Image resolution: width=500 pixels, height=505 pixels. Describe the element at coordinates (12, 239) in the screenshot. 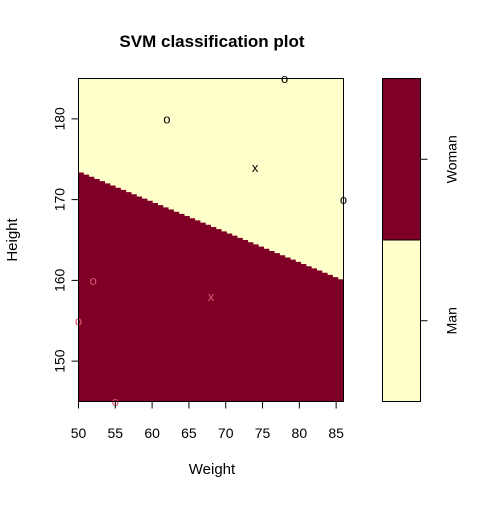

I see `y-axis-label: Height` at that location.